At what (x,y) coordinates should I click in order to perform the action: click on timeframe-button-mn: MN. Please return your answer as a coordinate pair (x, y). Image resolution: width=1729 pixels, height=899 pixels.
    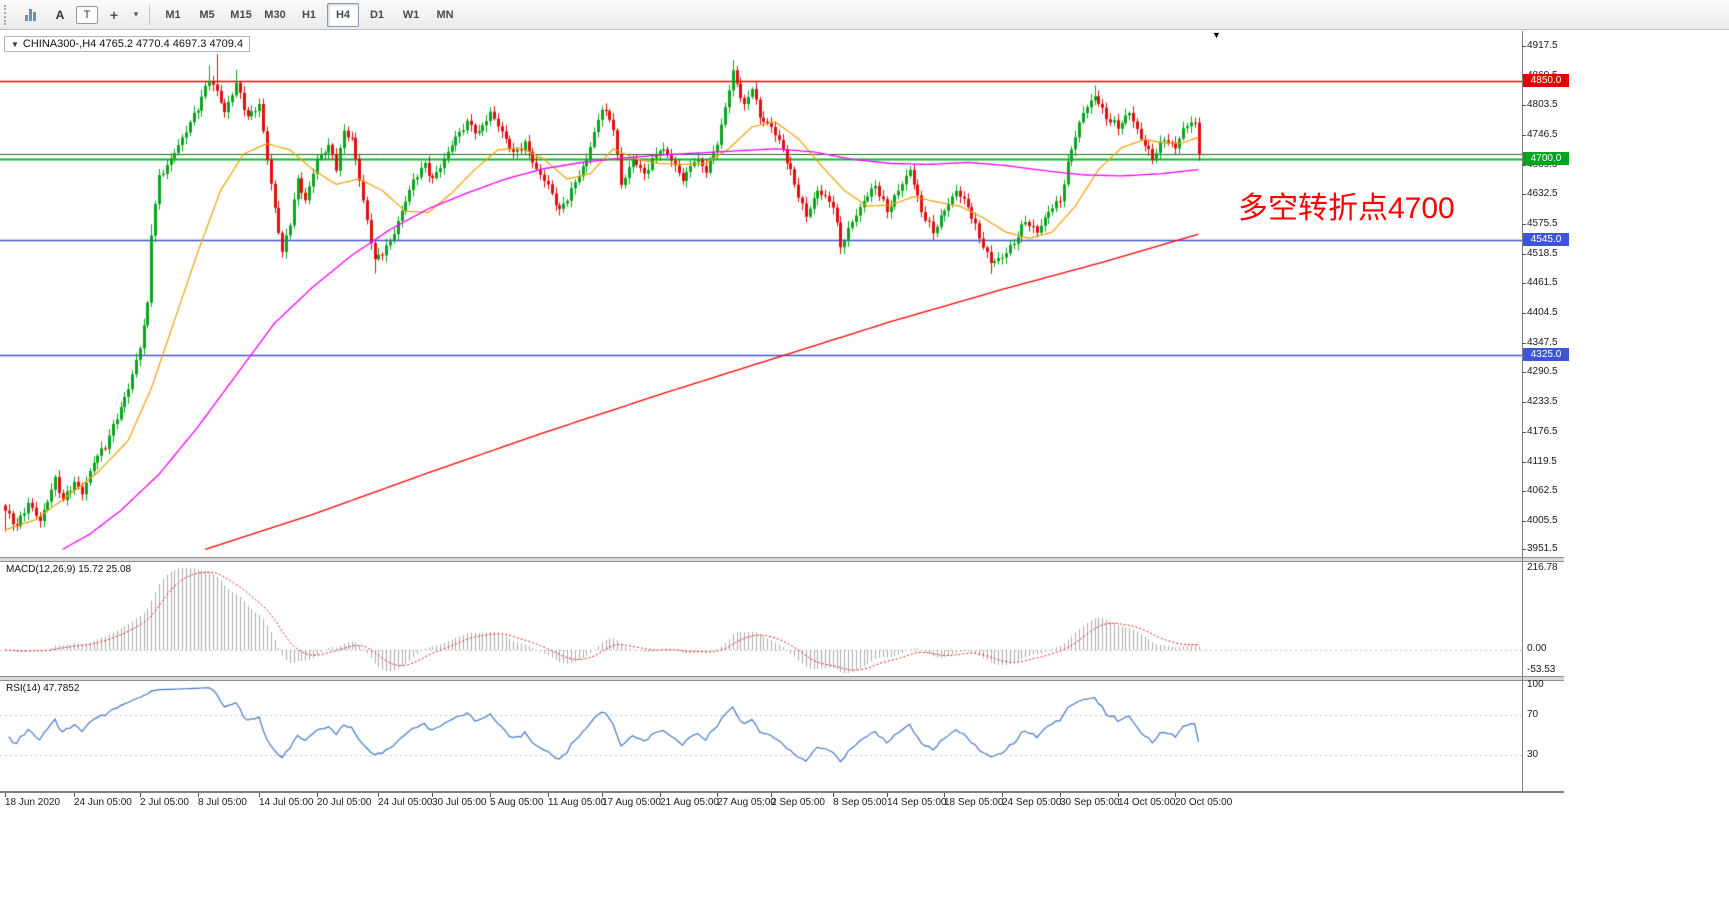
    Looking at the image, I should click on (445, 14).